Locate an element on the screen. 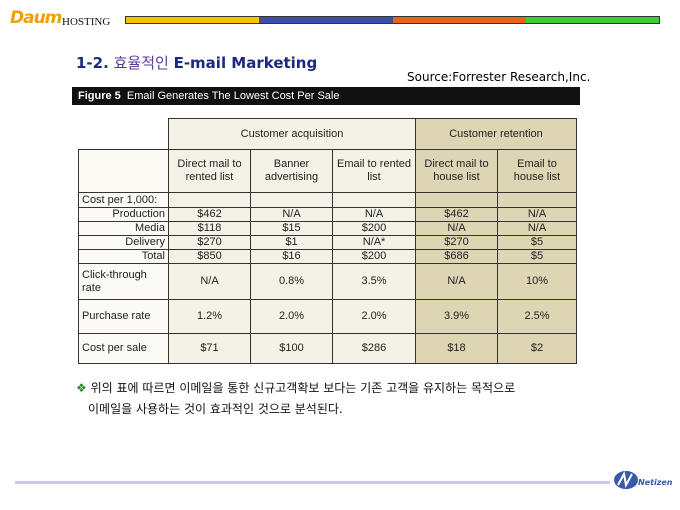  footer-logo-text: Netizen is located at coordinates (655, 482).